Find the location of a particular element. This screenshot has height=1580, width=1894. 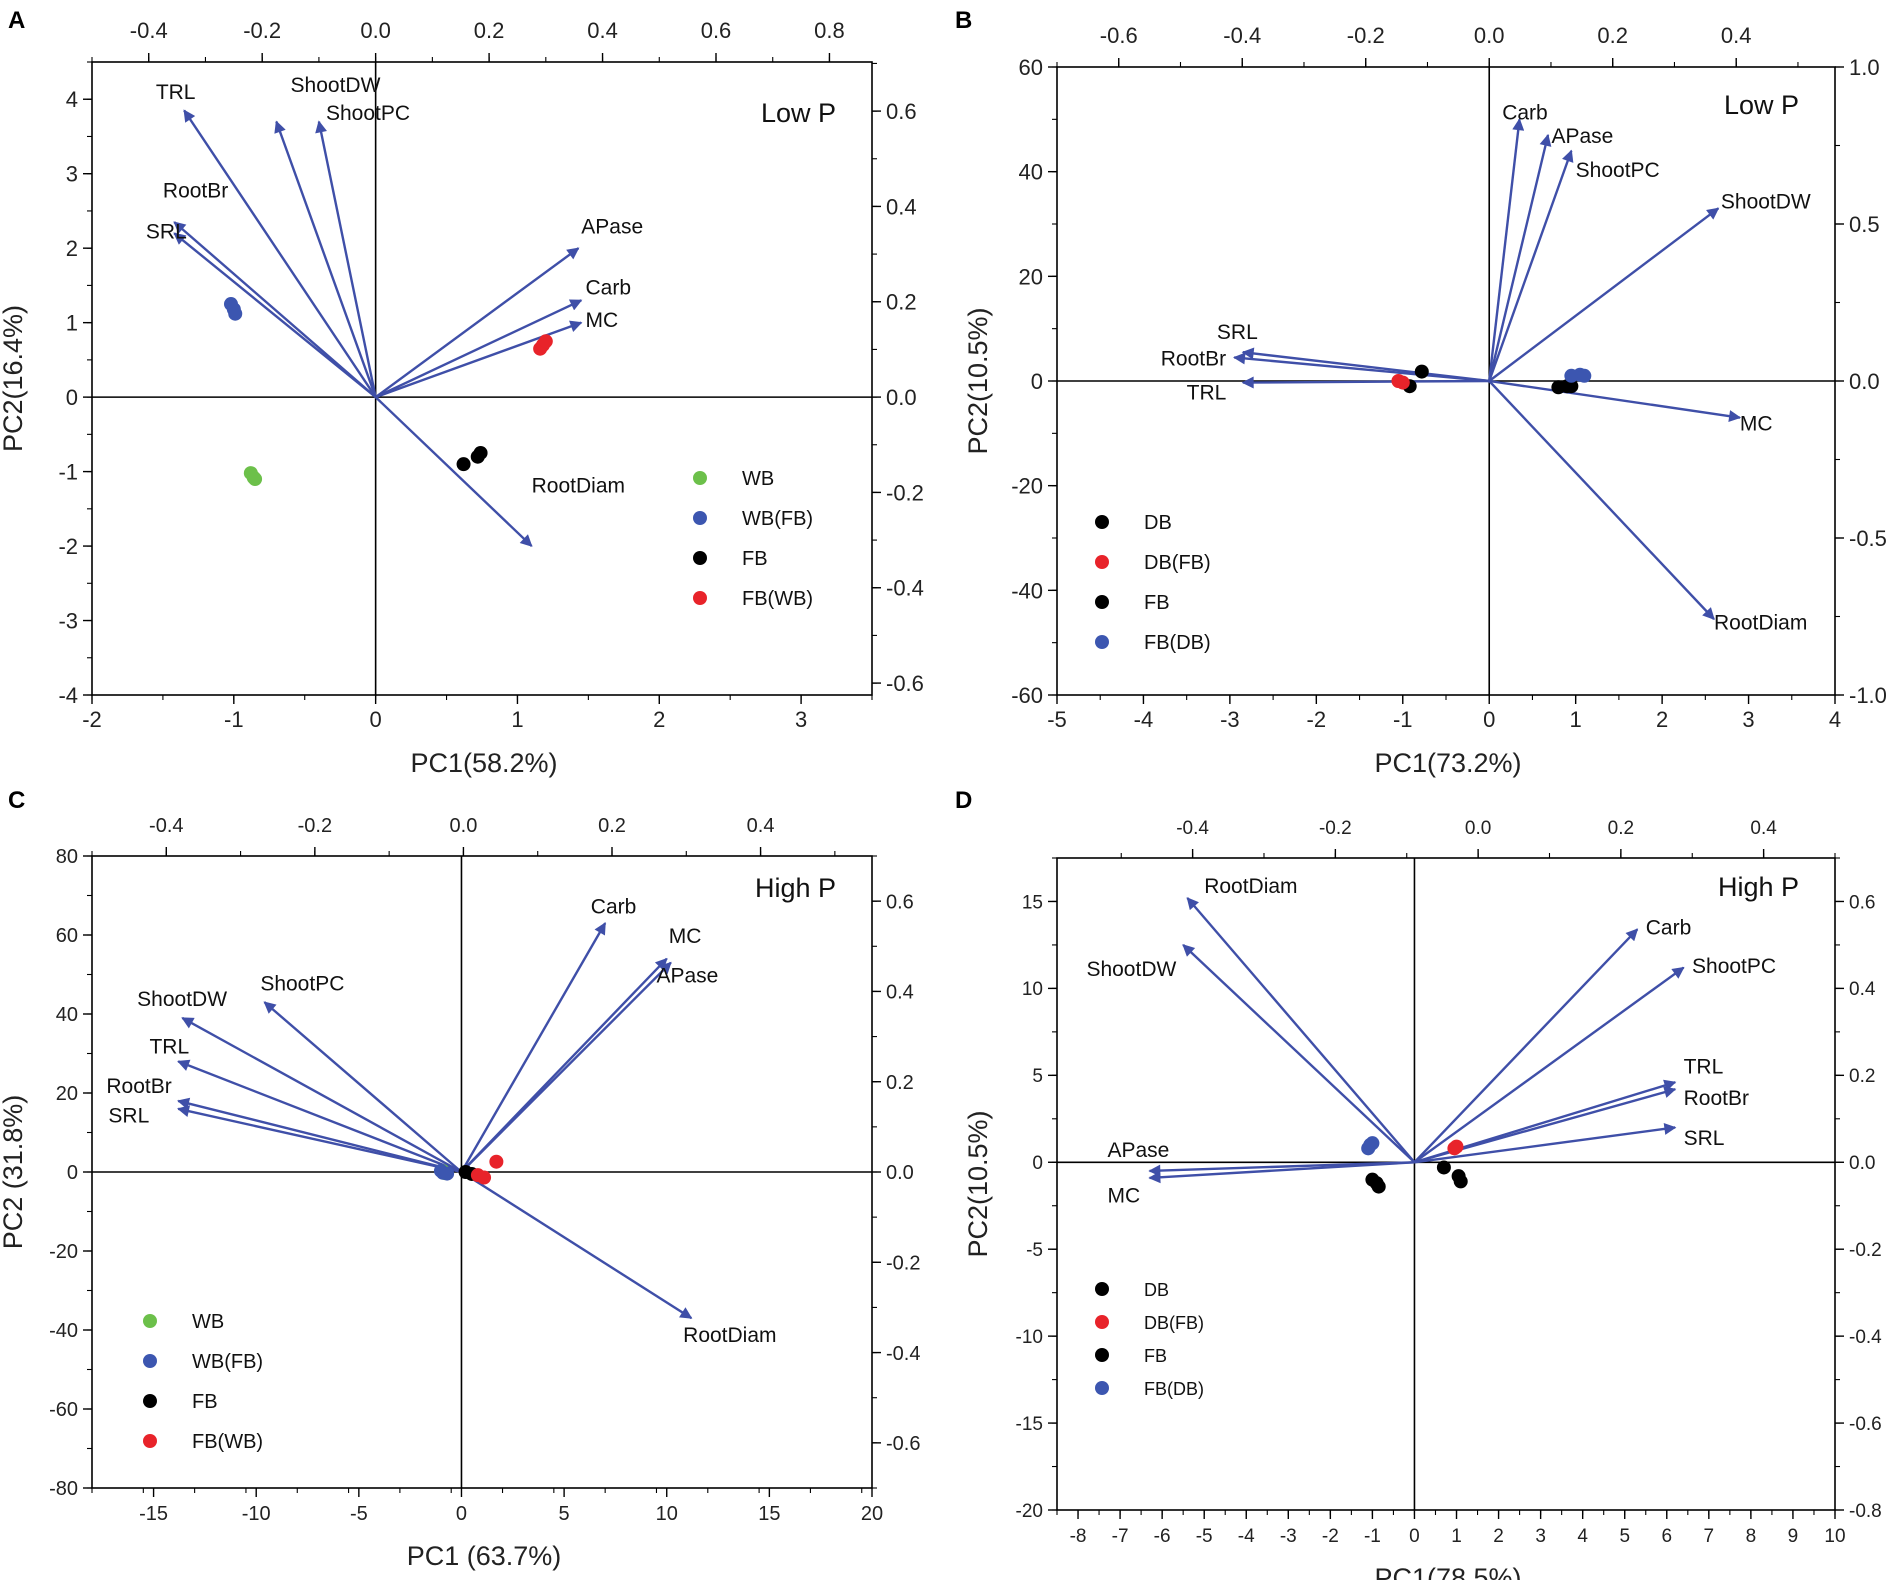

x-tick-label: -7 is located at coordinates (1120, 1536).